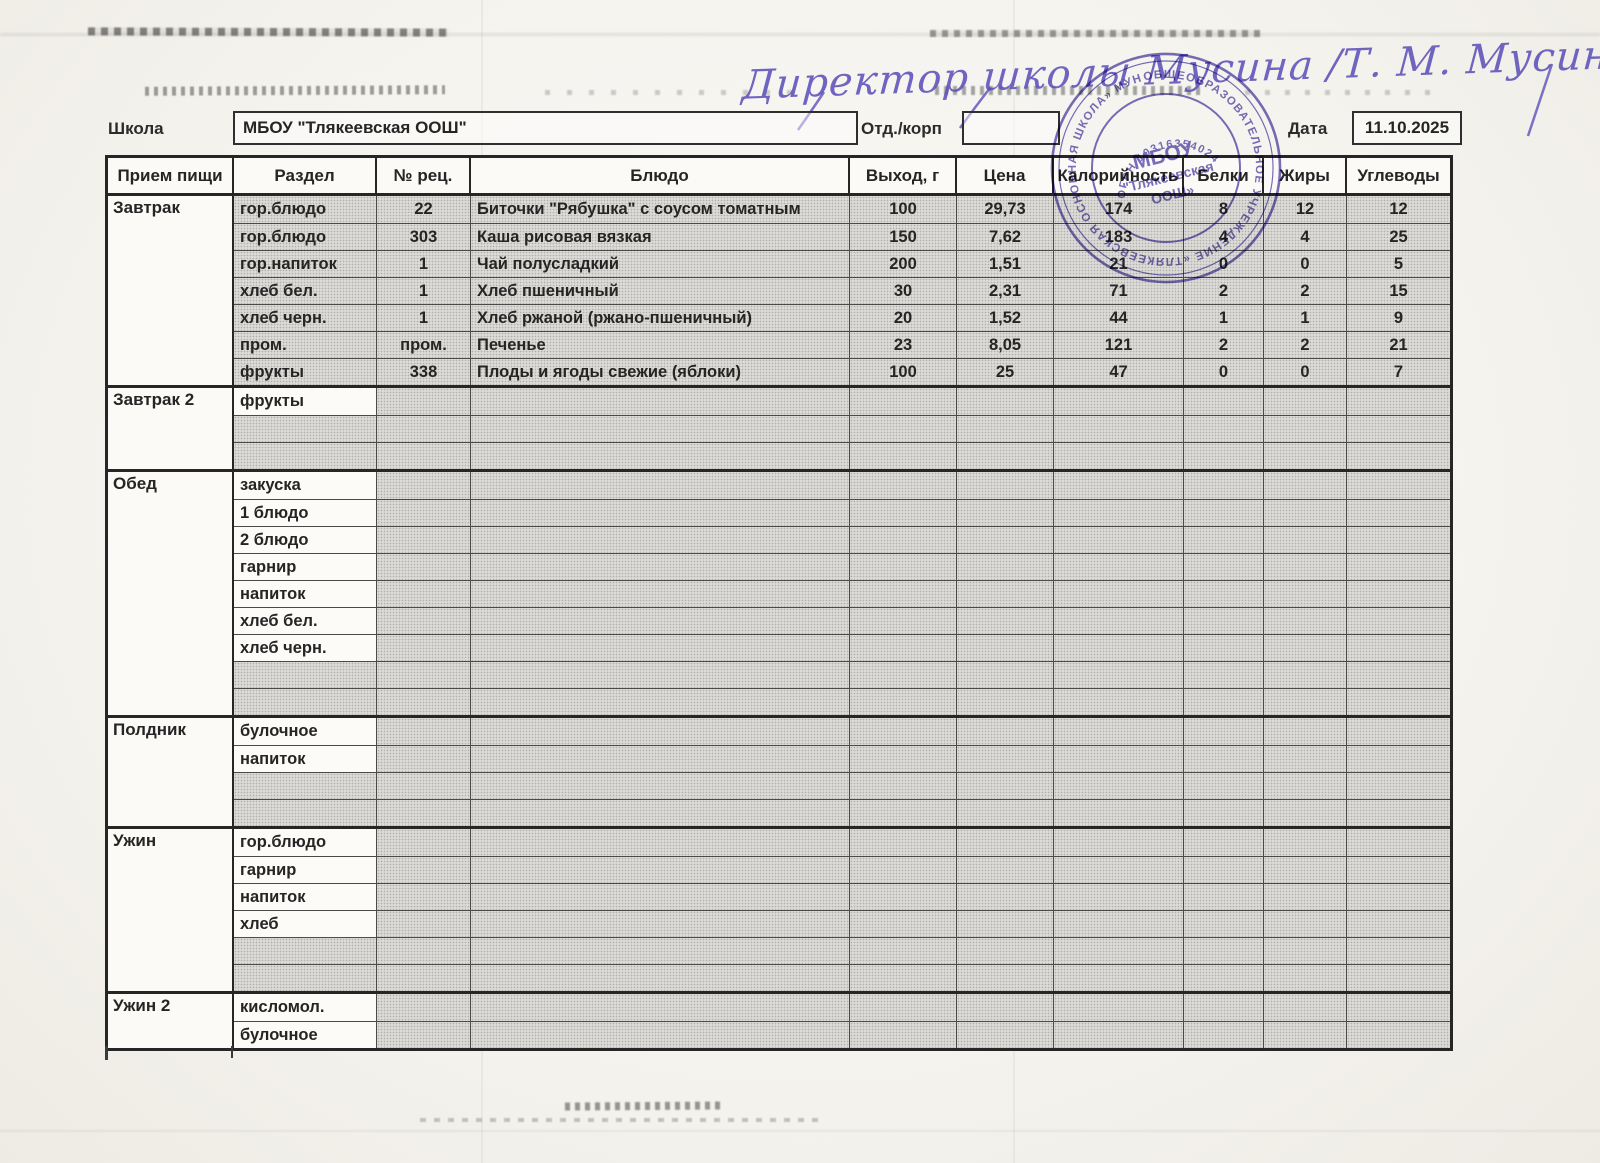 This screenshot has width=1600, height=1163. I want to click on scan-artifact-top, so click(268, 32).